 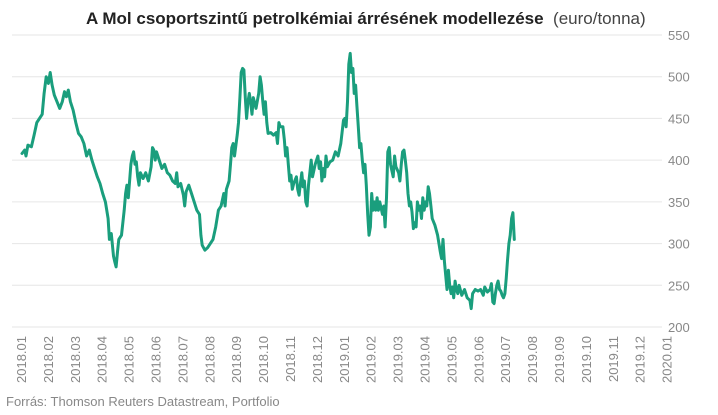 What do you see at coordinates (505, 359) in the screenshot?
I see `x-tick-label: 2019.07` at bounding box center [505, 359].